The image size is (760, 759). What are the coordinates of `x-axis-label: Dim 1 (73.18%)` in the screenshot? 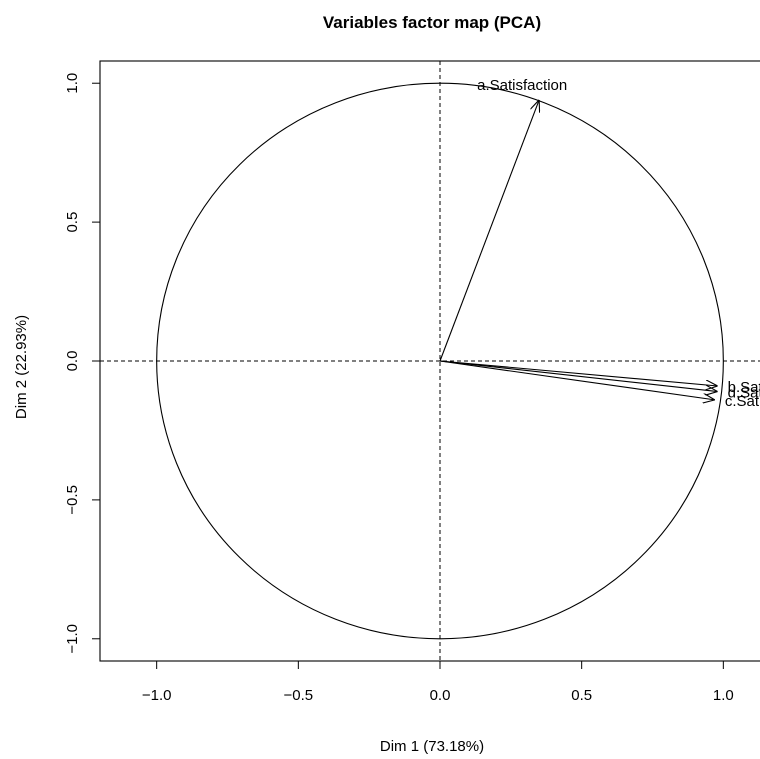 It's located at (432, 746).